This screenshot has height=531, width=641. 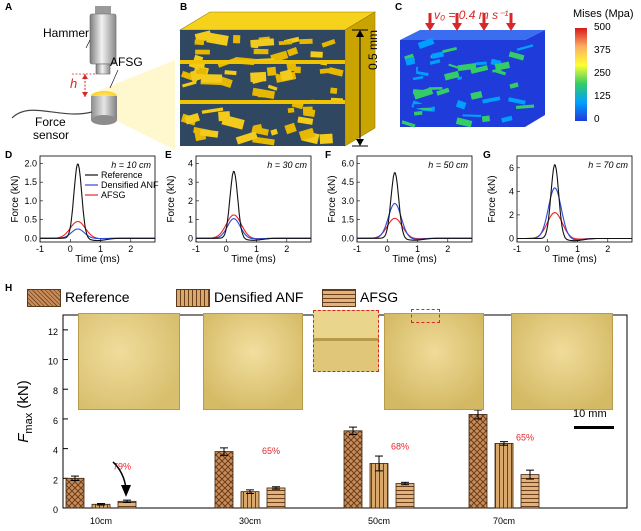 I want to click on category-label: 50cm, so click(x=379, y=521).